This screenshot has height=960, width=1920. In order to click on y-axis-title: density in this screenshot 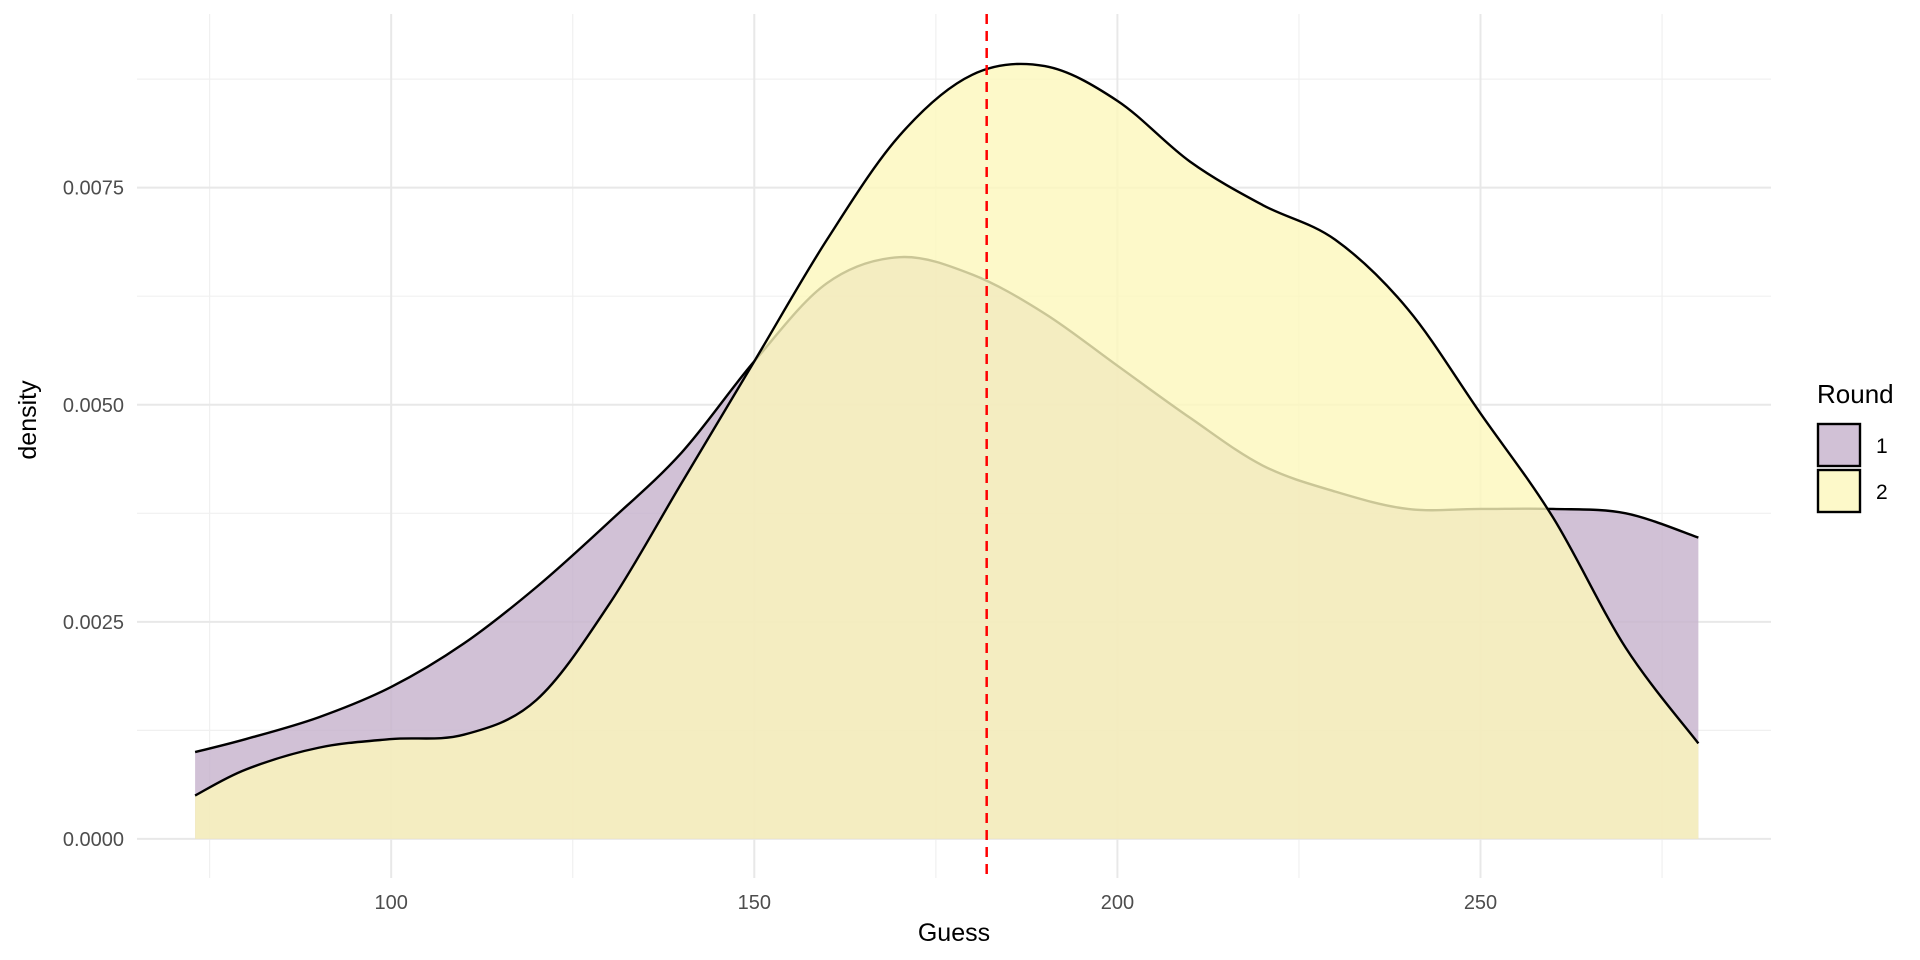, I will do `click(28, 420)`.